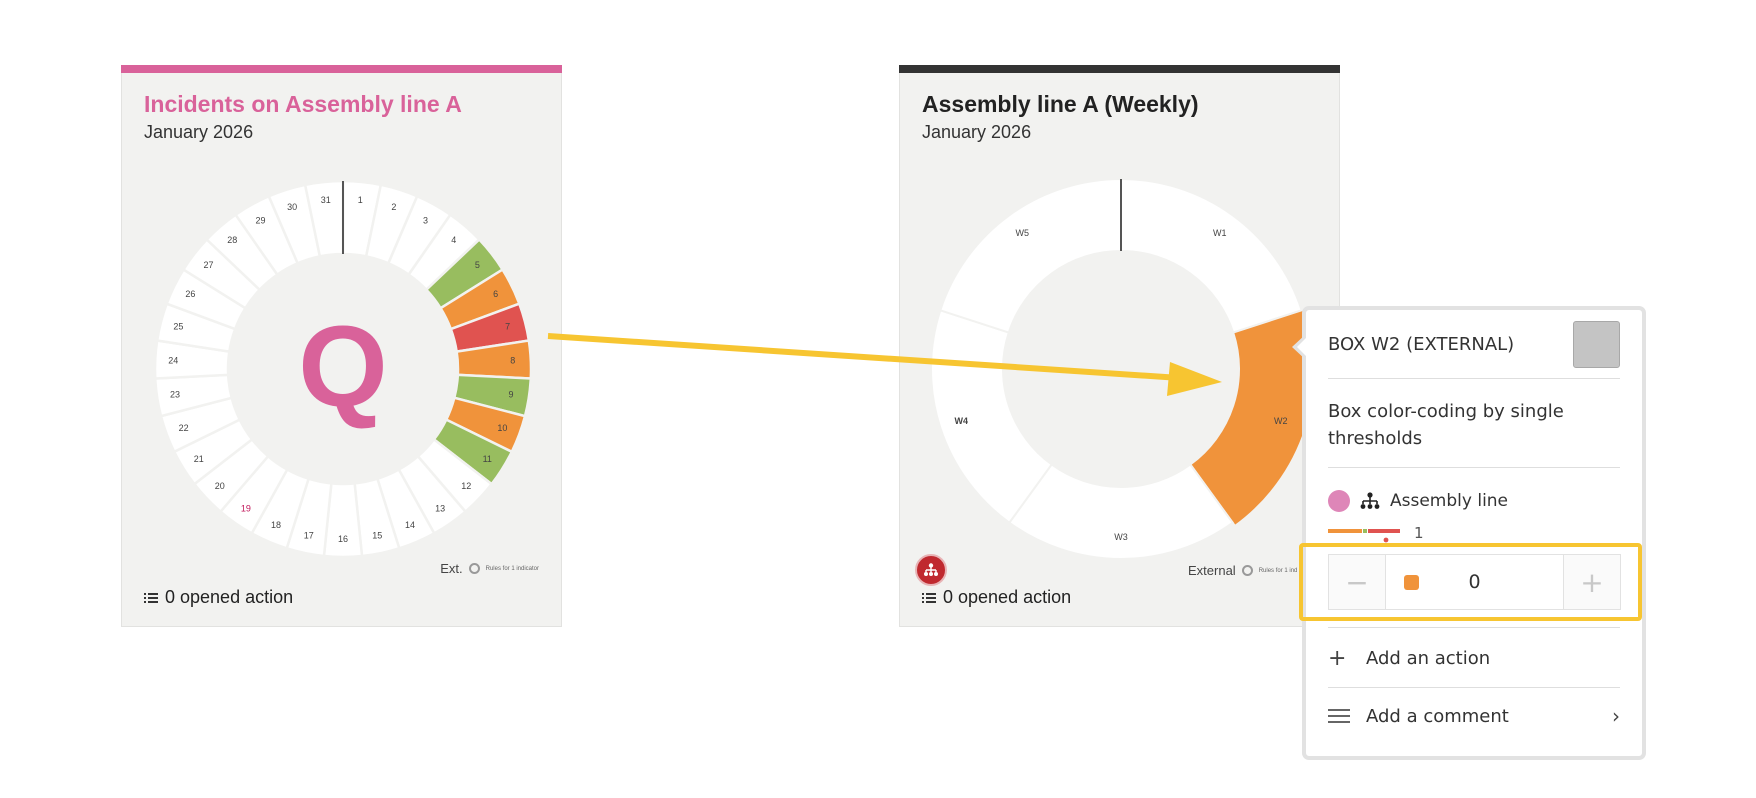 The image size is (1756, 798). Describe the element at coordinates (199, 459) in the screenshot. I see `segment-label: 21` at that location.